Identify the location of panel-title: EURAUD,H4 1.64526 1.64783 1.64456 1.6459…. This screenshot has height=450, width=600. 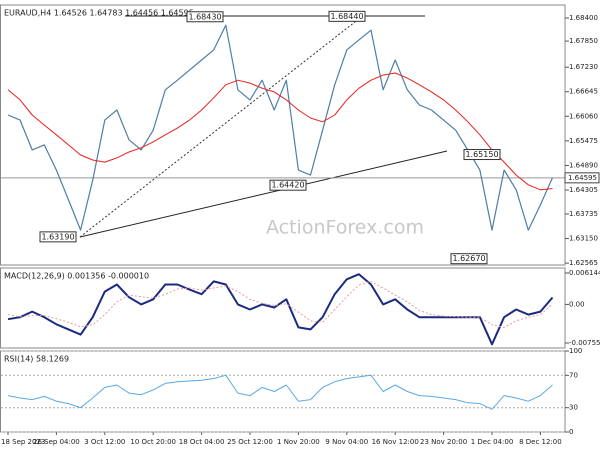
(99, 13).